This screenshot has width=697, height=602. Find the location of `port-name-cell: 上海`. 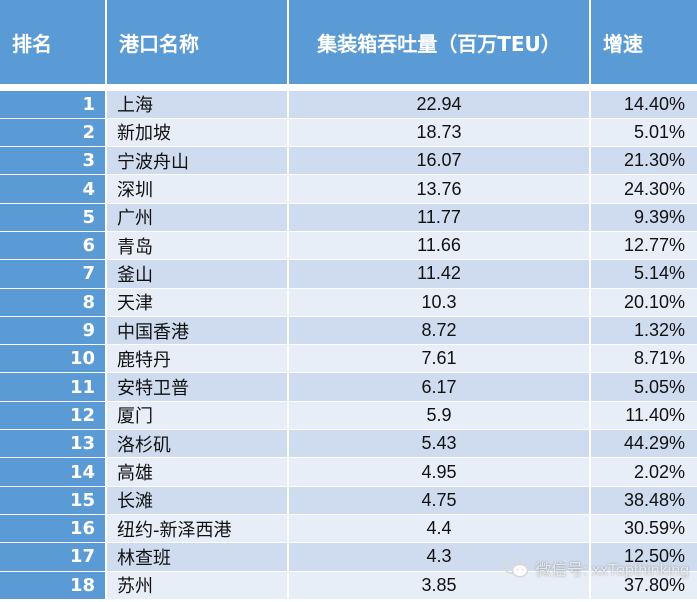

port-name-cell: 上海 is located at coordinates (197, 104).